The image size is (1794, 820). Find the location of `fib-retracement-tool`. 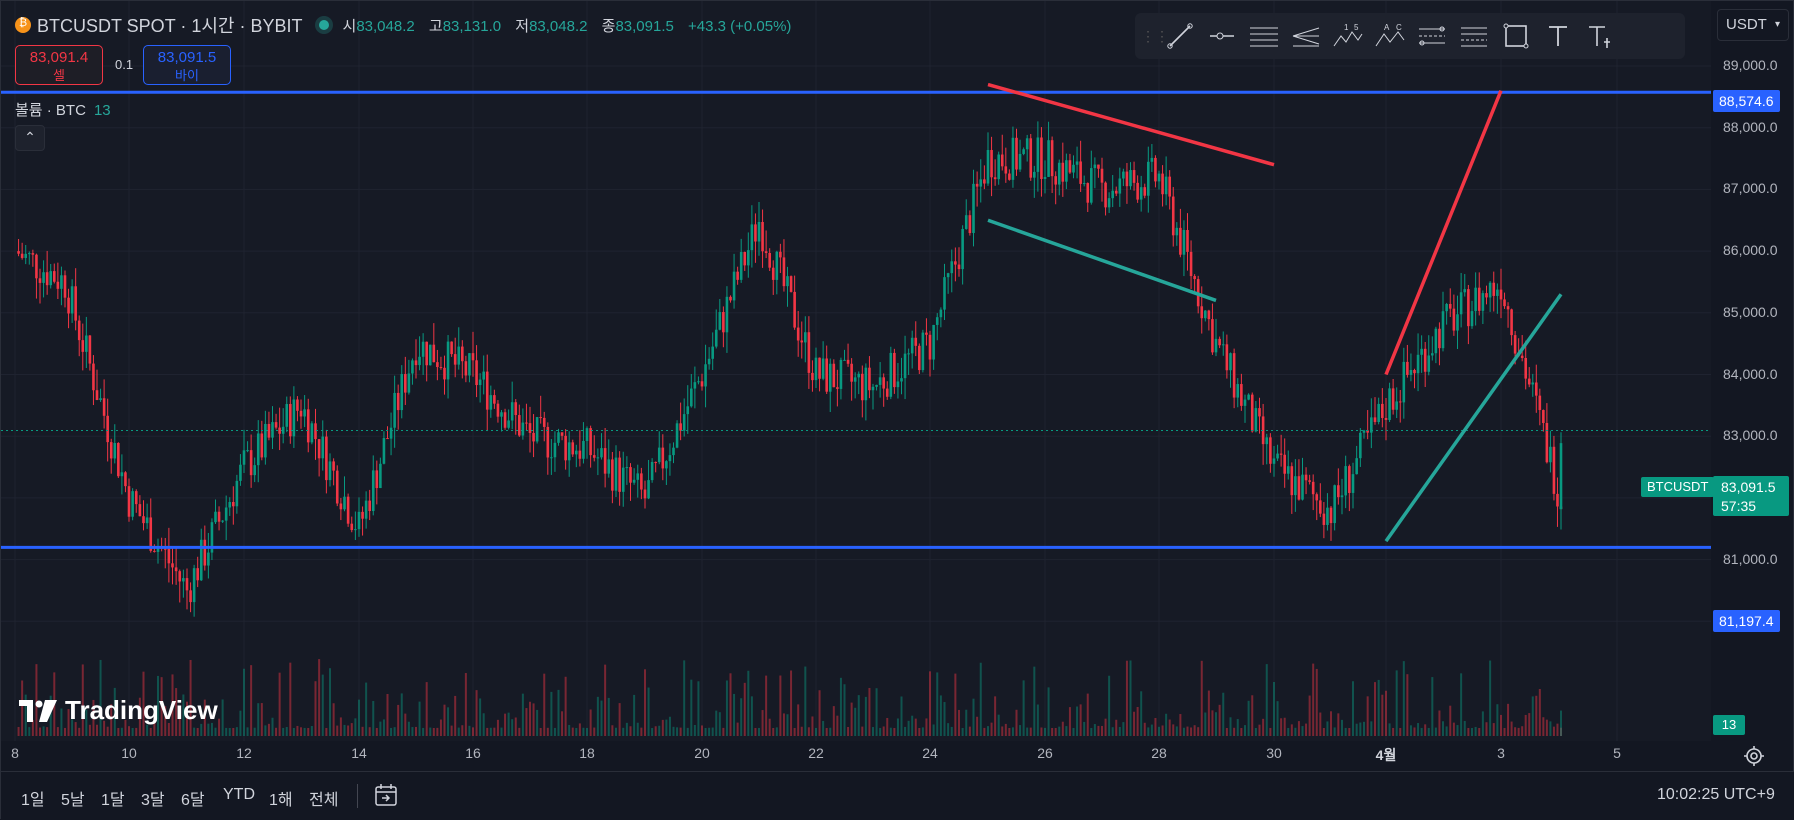

fib-retracement-tool is located at coordinates (1432, 36).